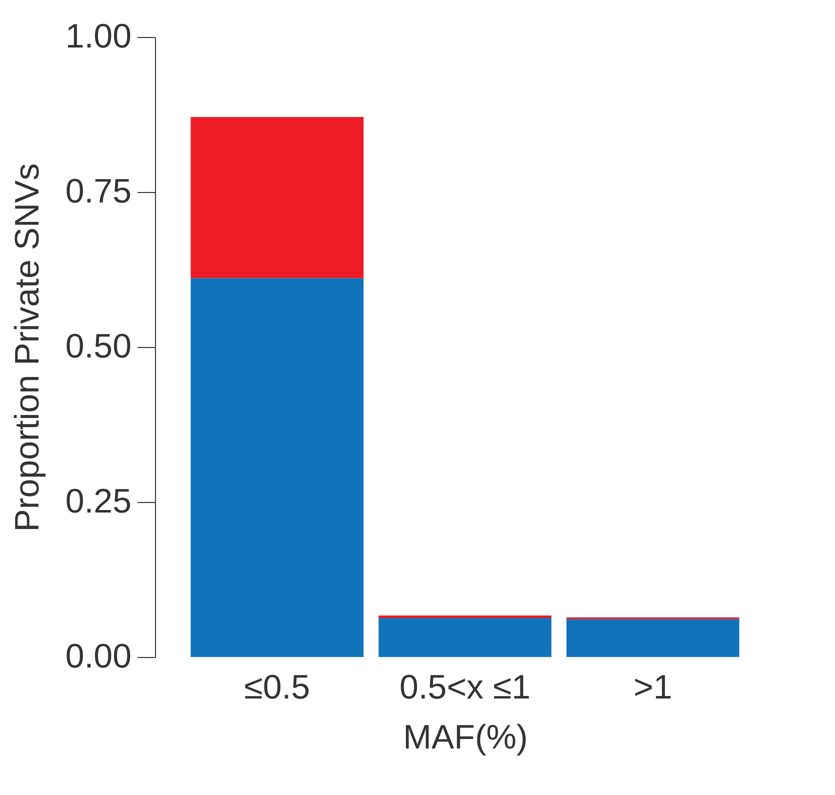  What do you see at coordinates (27, 347) in the screenshot?
I see `y-axis-title: Proportion Private SNVs` at bounding box center [27, 347].